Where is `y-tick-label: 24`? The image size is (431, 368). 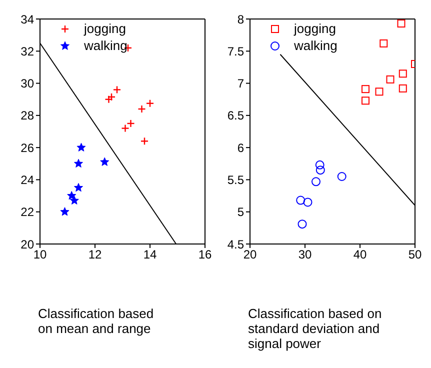
y-tick-label: 24 is located at coordinates (27, 179).